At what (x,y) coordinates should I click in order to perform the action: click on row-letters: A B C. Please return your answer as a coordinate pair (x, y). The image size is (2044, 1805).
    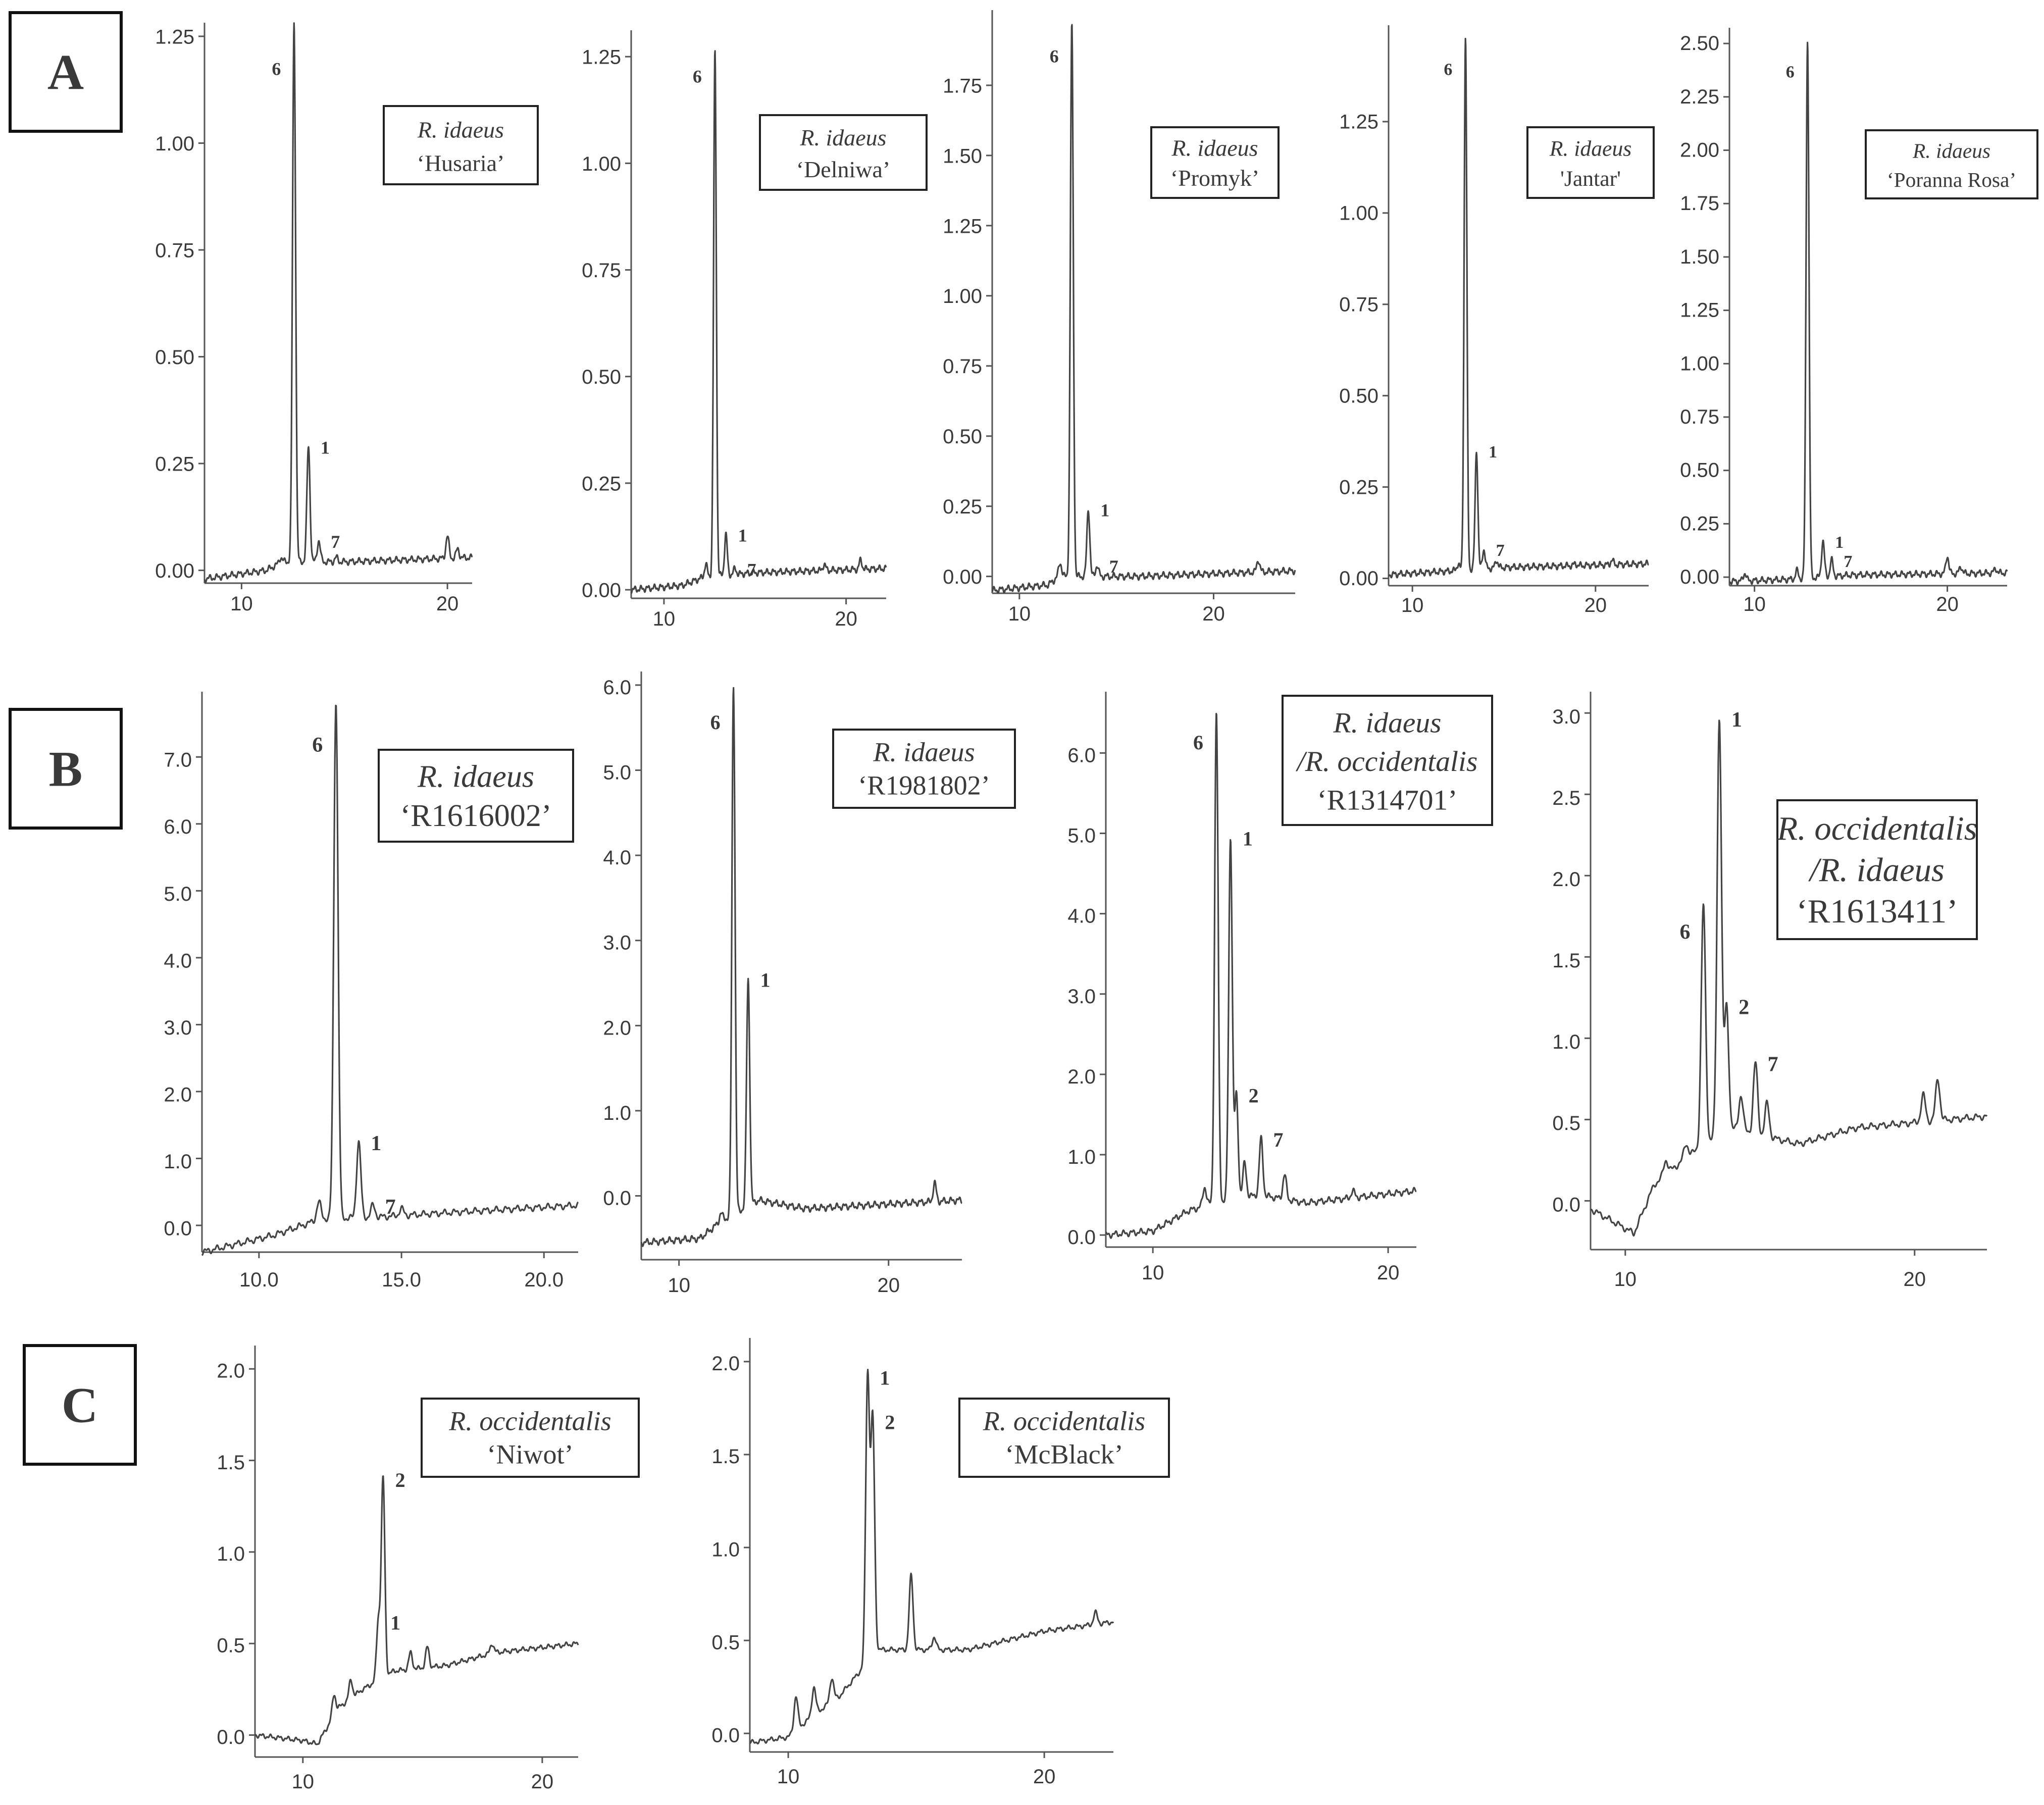
    Looking at the image, I should click on (73, 738).